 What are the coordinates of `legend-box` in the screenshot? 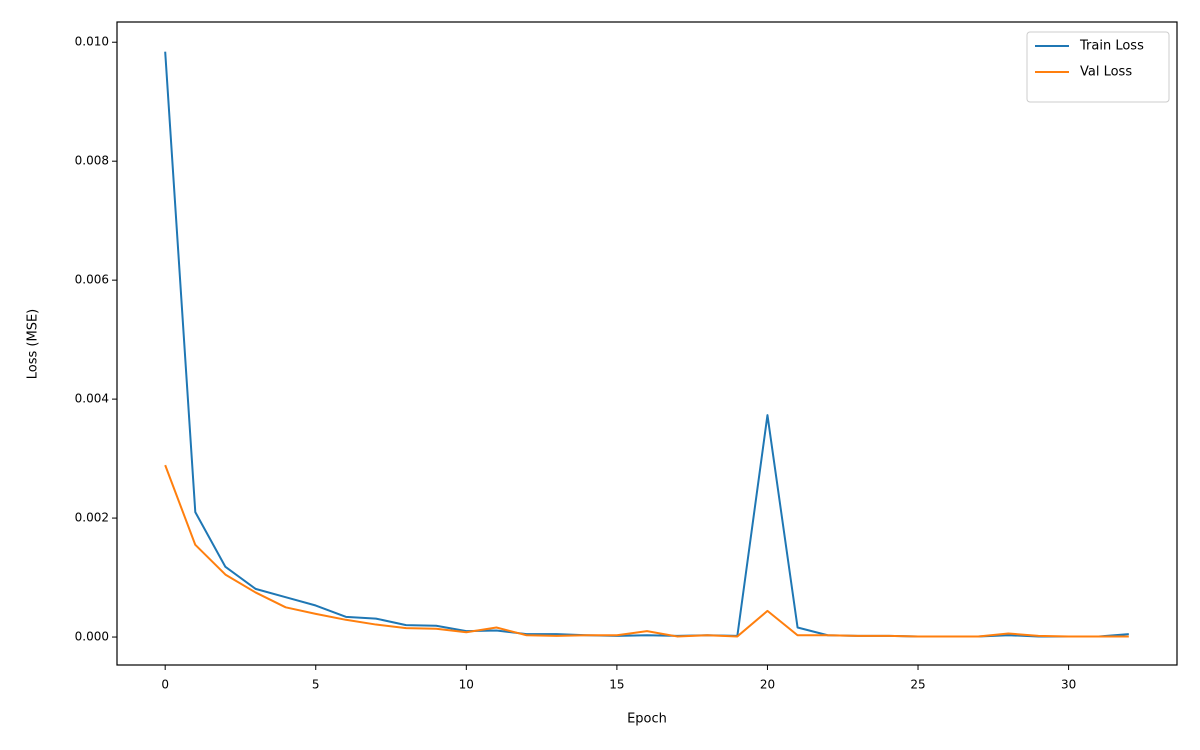 It's located at (1098, 67).